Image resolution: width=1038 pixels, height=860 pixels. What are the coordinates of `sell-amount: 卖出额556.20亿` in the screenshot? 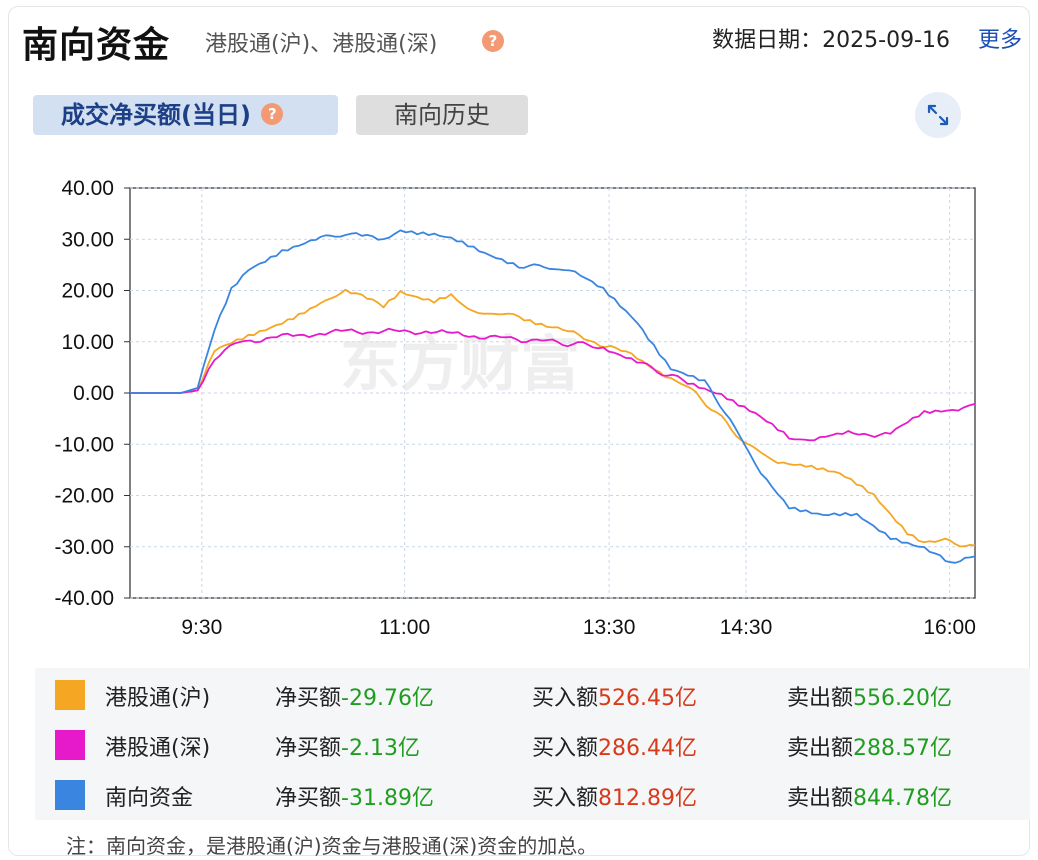 It's located at (869, 698).